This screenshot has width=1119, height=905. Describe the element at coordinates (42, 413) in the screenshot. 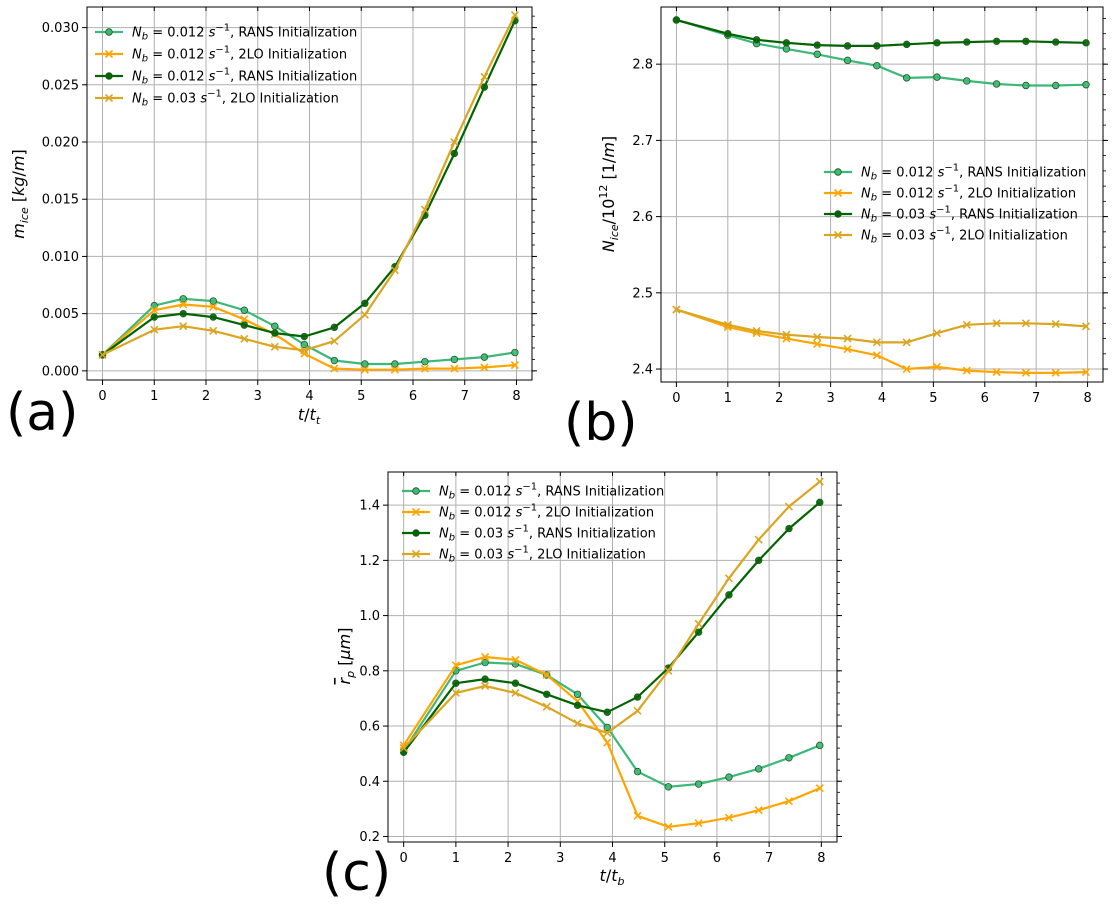

I see `panel-label-a: (a)` at that location.